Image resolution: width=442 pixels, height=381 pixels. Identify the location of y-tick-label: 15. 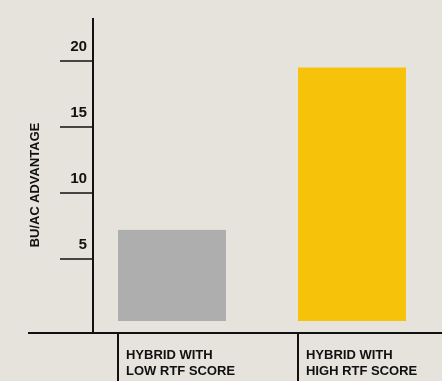
(78, 112).